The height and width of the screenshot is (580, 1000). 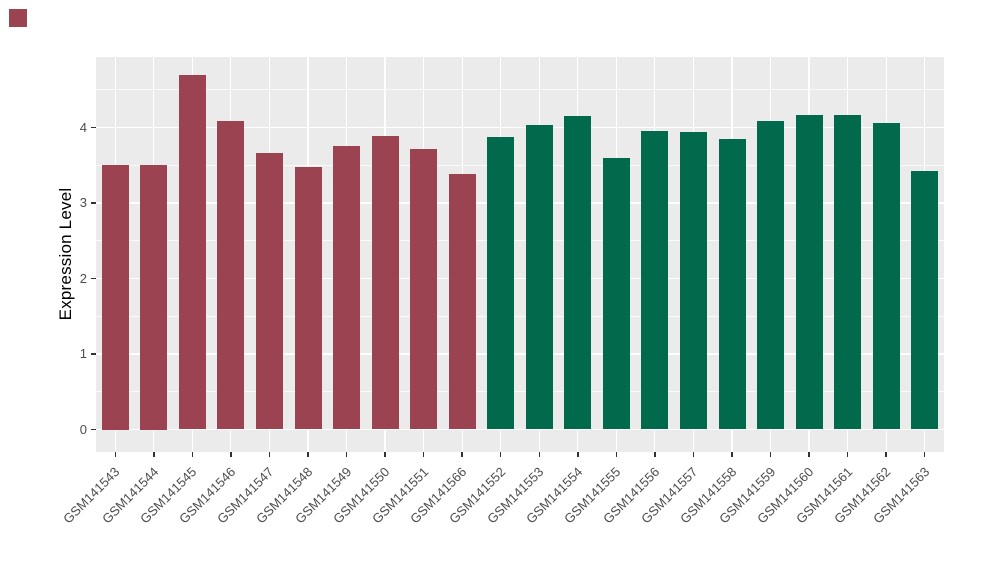 What do you see at coordinates (192, 252) in the screenshot?
I see `bar-GSM141545` at bounding box center [192, 252].